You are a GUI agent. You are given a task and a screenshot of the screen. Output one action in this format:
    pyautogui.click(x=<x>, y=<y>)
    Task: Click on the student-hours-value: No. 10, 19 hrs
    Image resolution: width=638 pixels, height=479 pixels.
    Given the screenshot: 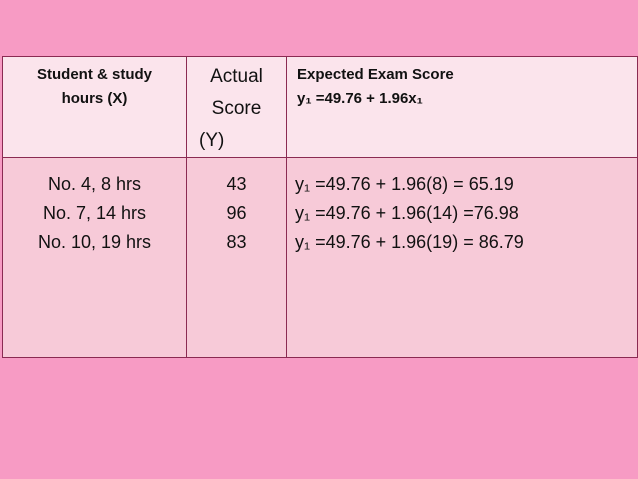 What is the action you would take?
    pyautogui.click(x=94, y=242)
    